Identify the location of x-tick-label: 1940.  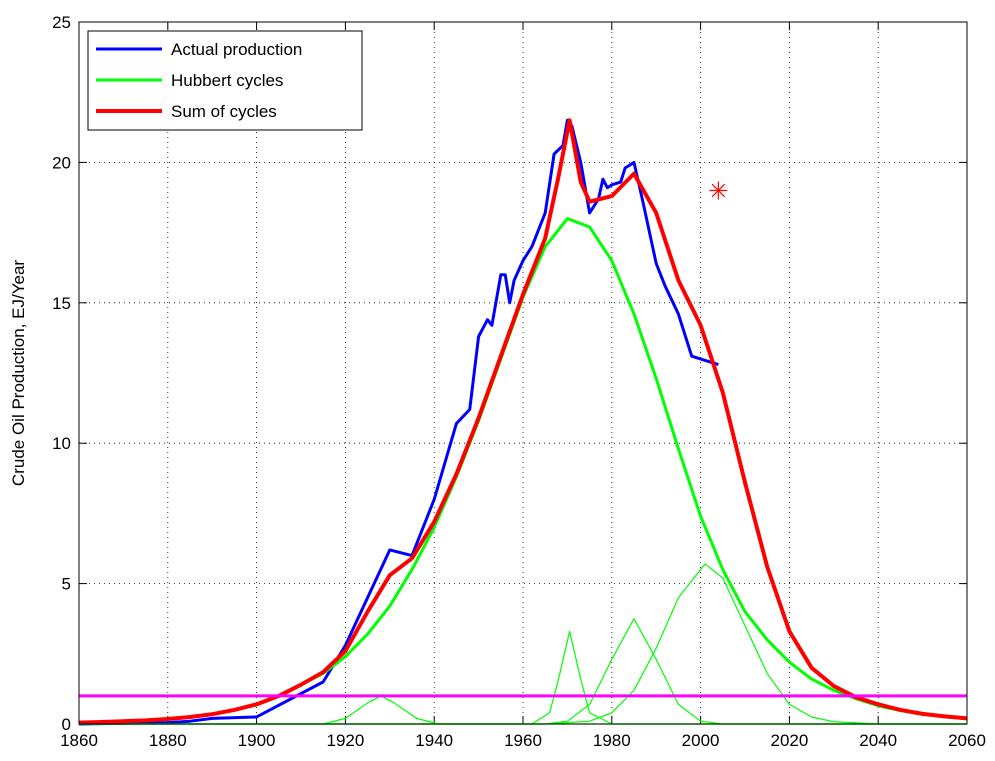
(434, 740).